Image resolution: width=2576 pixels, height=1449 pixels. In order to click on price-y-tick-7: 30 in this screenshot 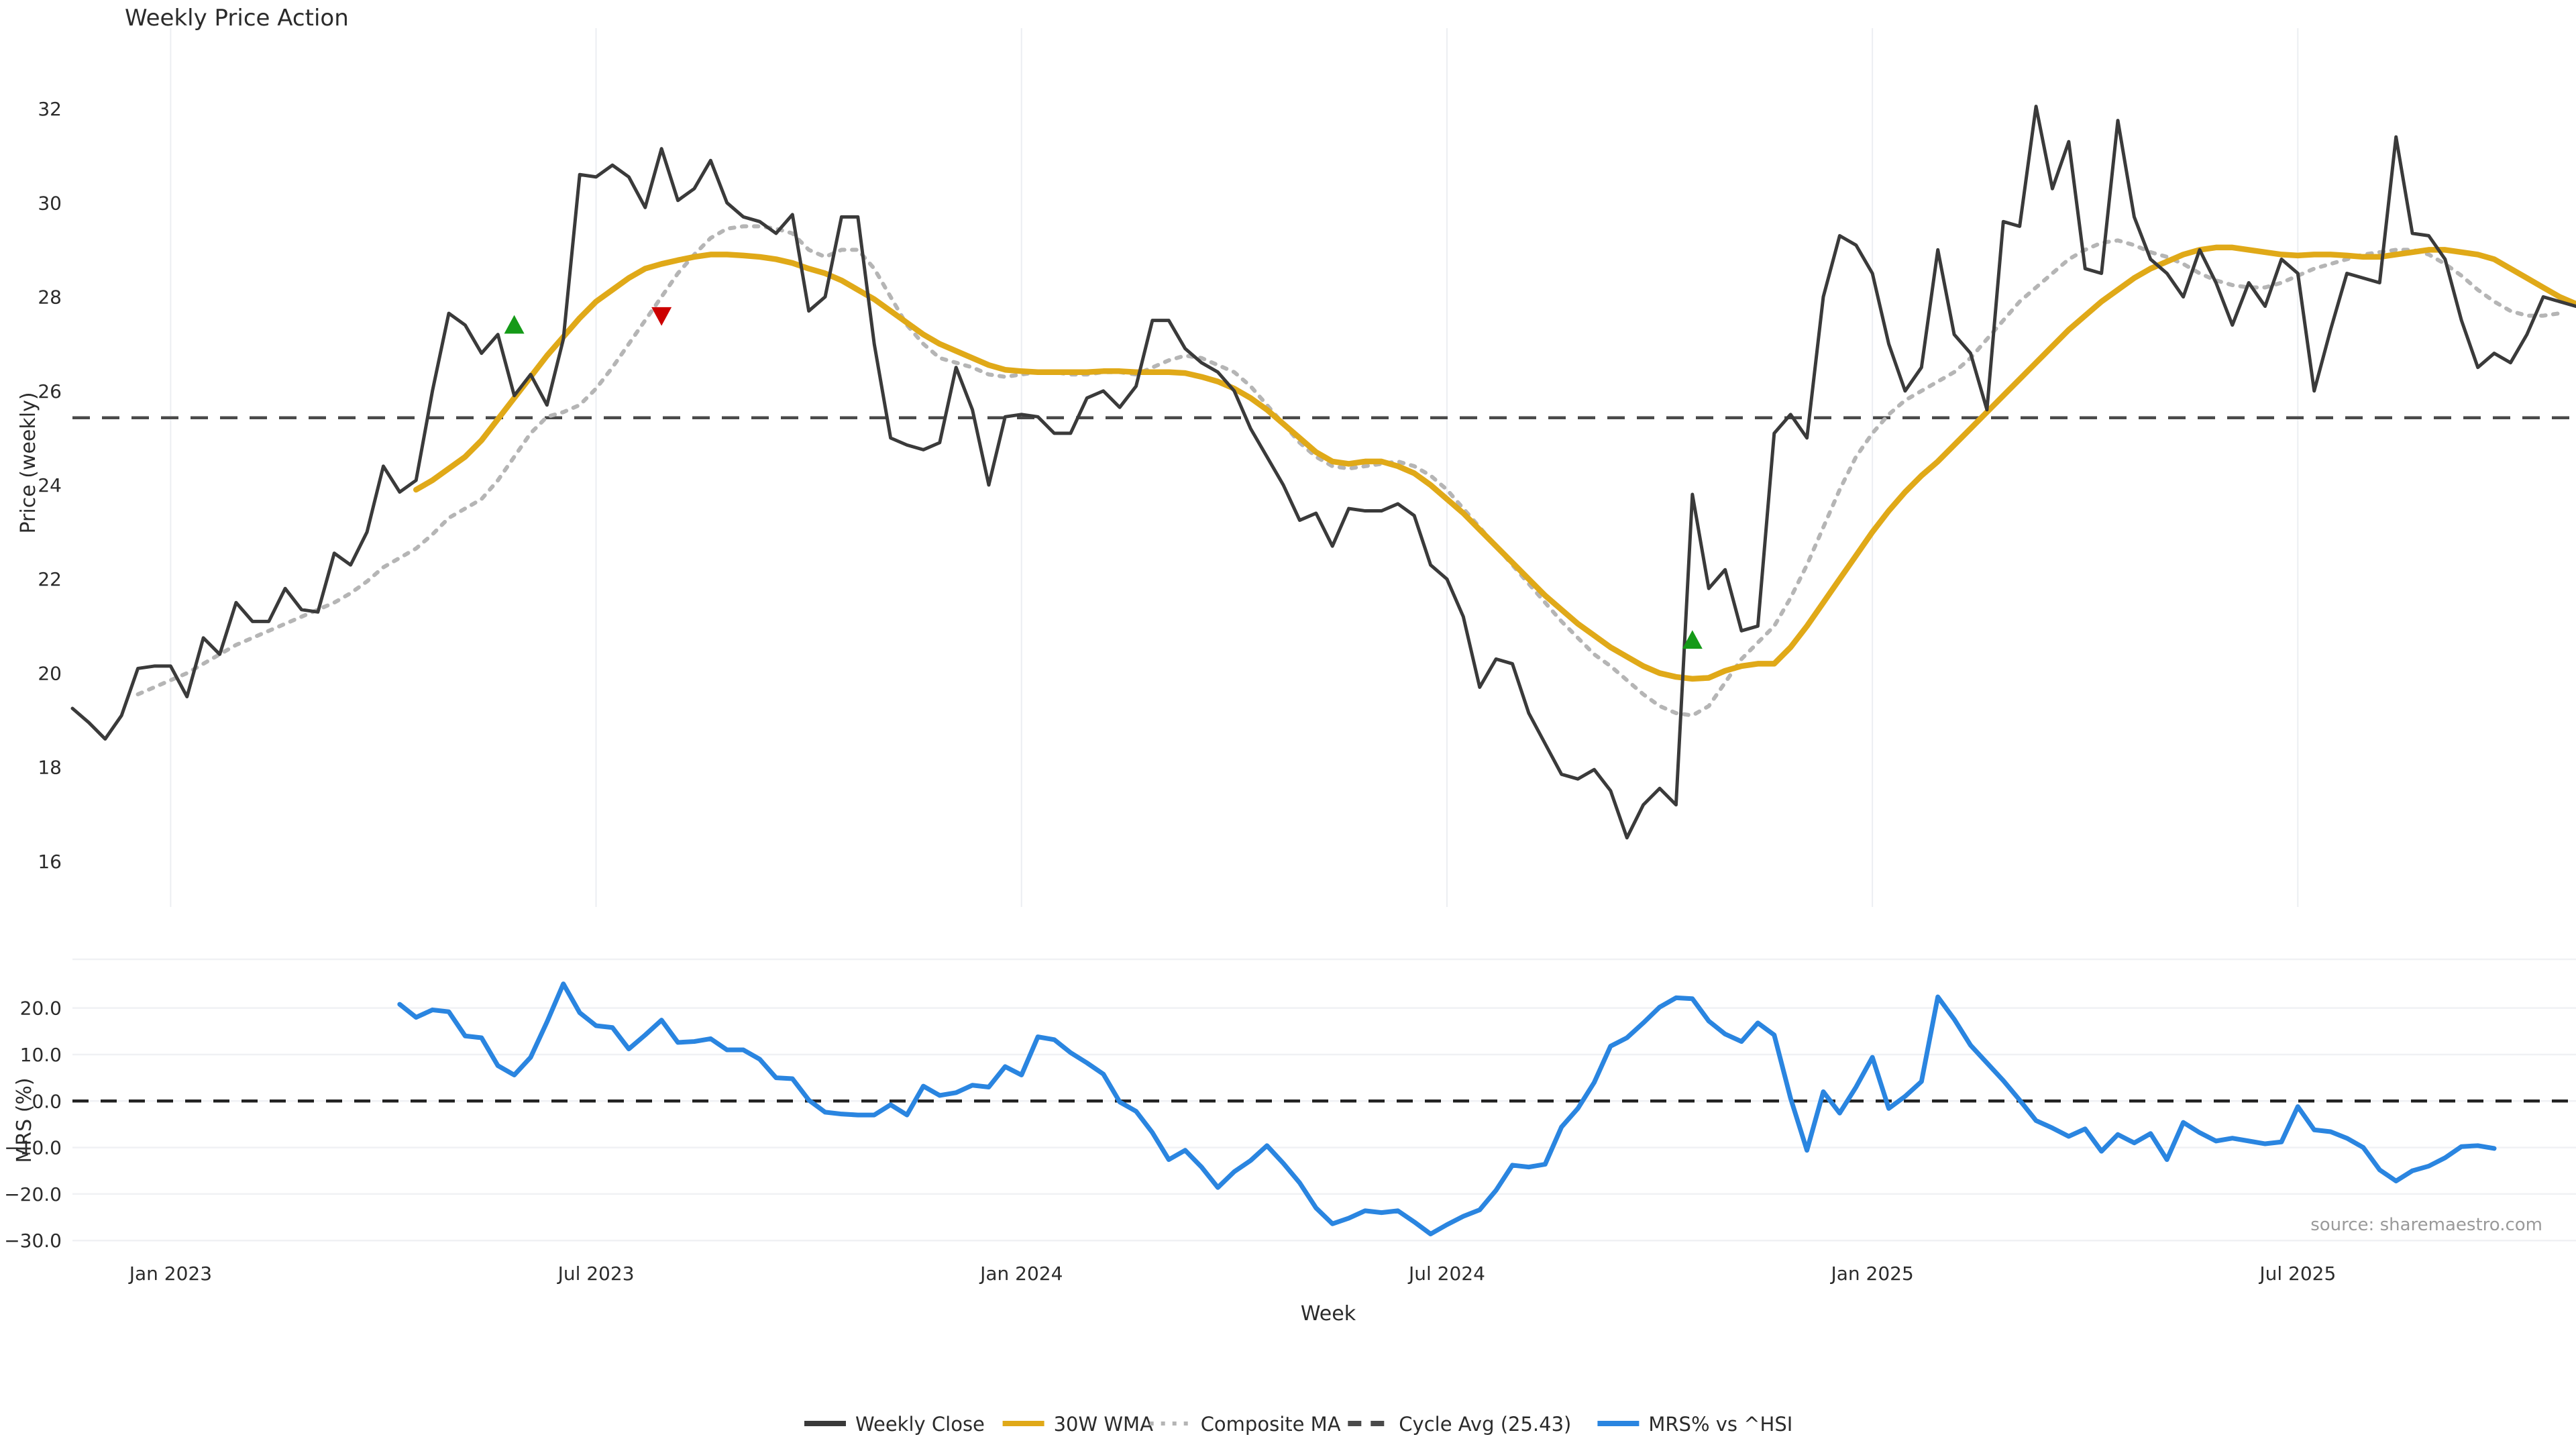, I will do `click(50, 203)`.